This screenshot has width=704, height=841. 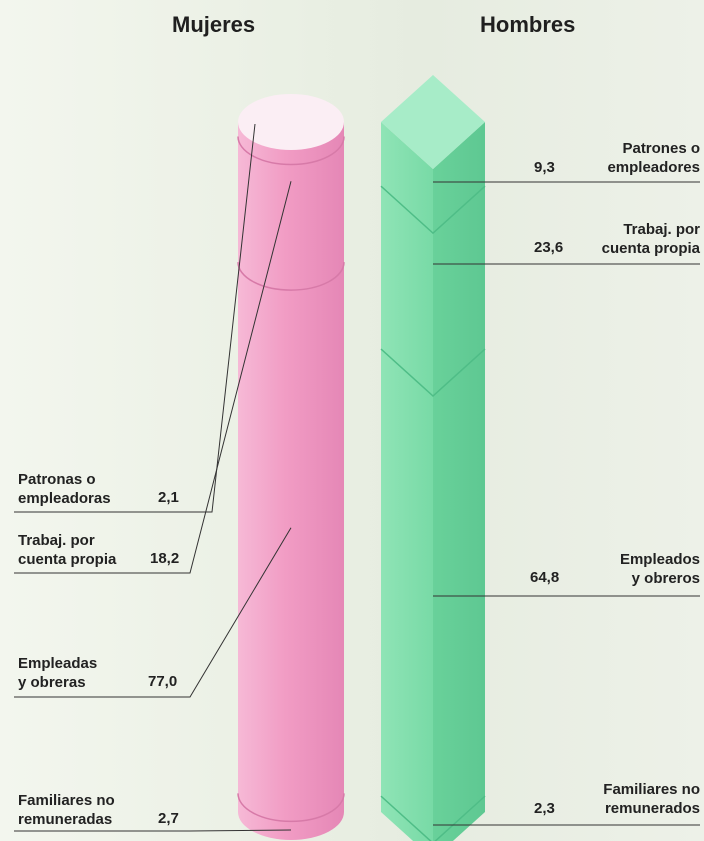 What do you see at coordinates (168, 497) in the screenshot?
I see `m-seg1-value: 2,1` at bounding box center [168, 497].